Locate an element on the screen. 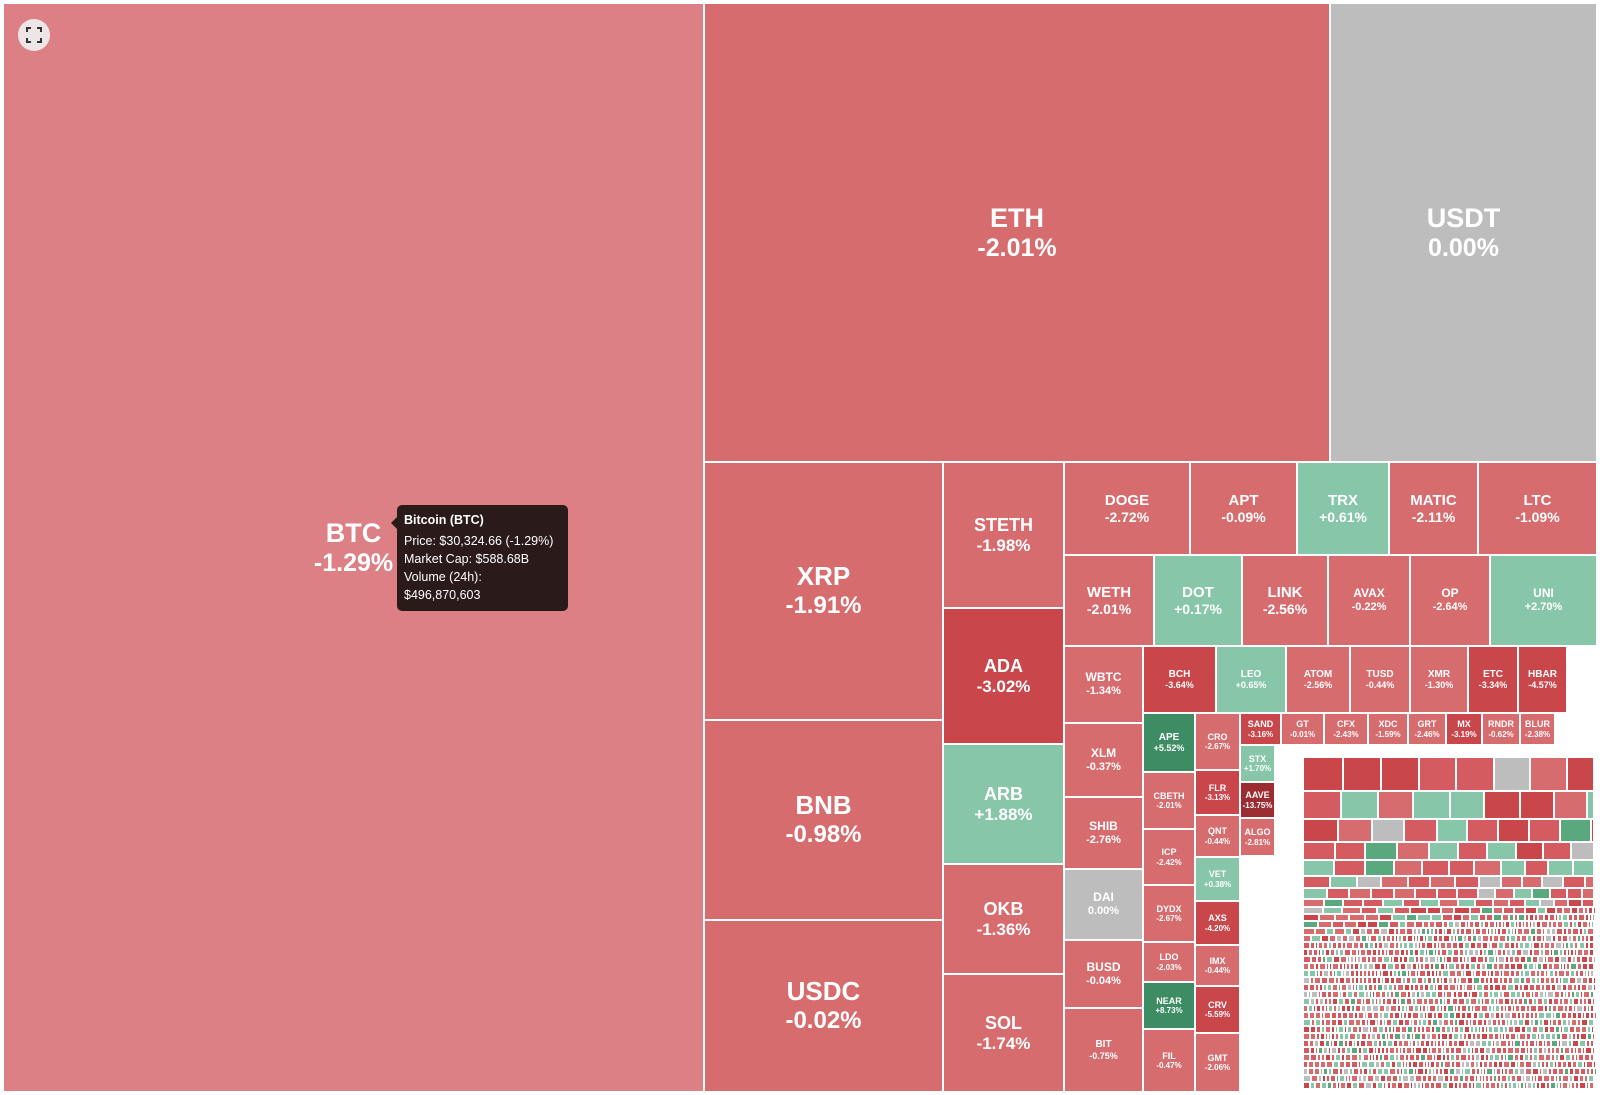 This screenshot has width=1600, height=1095. coin-tile-aave: AAVE -13.75% is located at coordinates (1257, 800).